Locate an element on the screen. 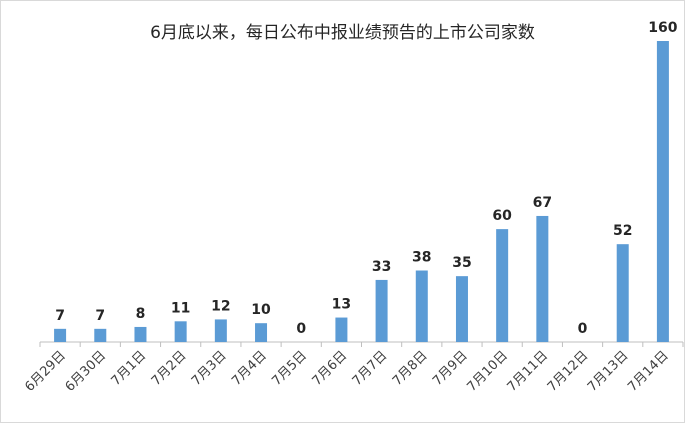 The image size is (685, 423). x-tick-label: 7月2日 is located at coordinates (169, 368).